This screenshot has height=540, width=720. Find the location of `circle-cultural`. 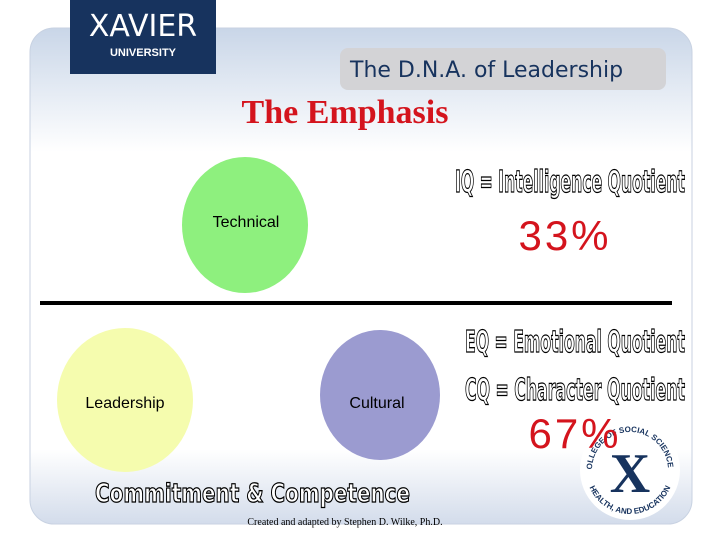

circle-cultural is located at coordinates (380, 395).